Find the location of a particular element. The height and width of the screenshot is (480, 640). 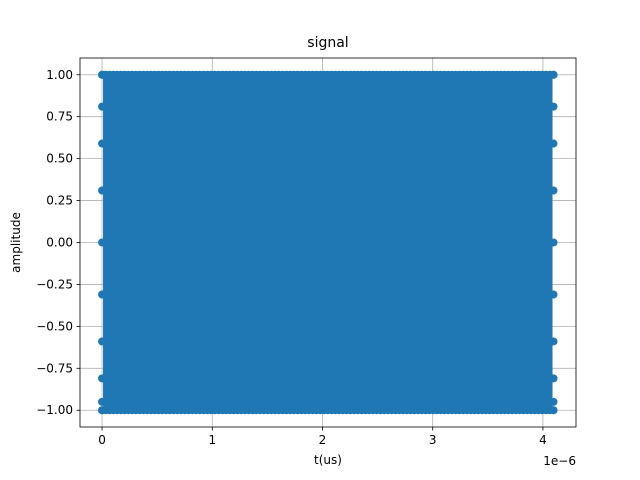

y-tick-label: 0.25 is located at coordinates (59, 201).